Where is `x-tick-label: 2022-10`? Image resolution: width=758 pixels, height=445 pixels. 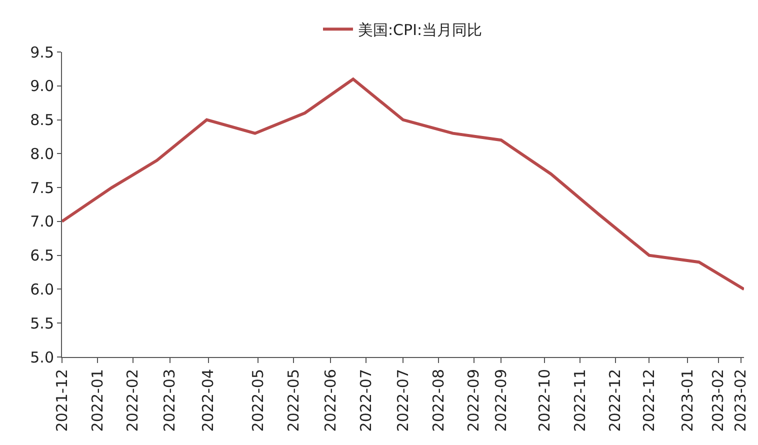 x-tick-label: 2022-10 is located at coordinates (544, 400).